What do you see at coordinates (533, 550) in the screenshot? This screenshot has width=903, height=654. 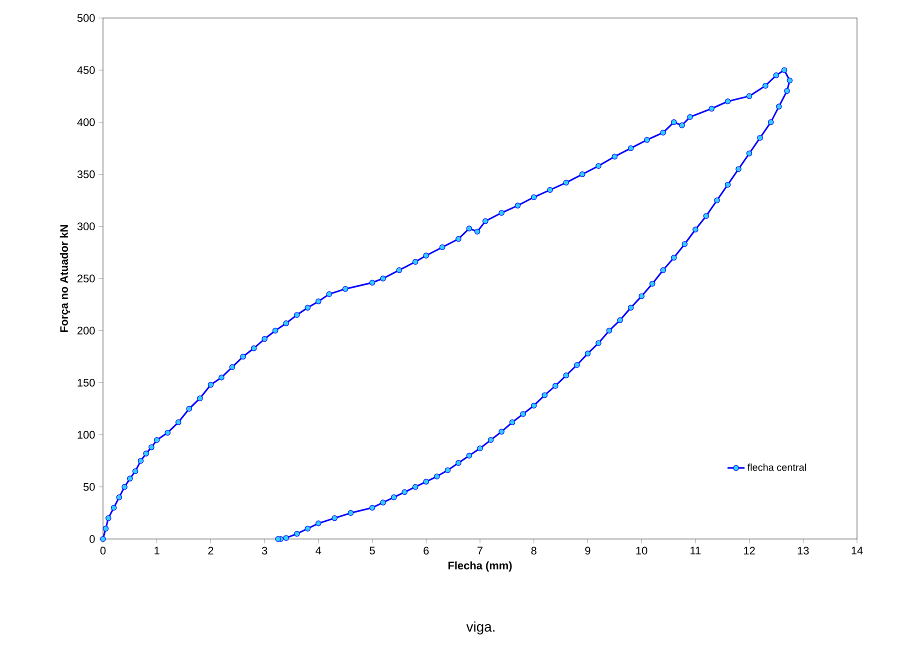 I see `x-tick-label: 8` at bounding box center [533, 550].